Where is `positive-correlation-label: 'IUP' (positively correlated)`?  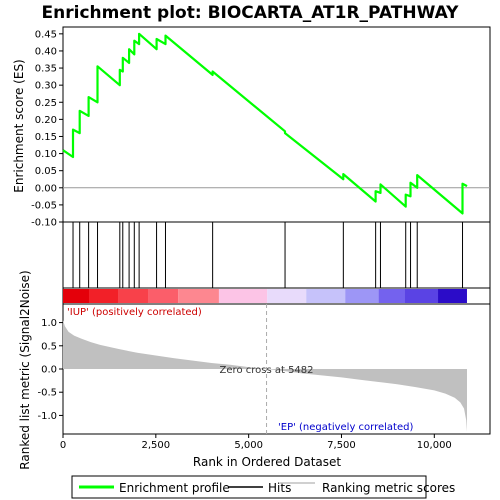 positive-correlation-label: 'IUP' (positively correlated) is located at coordinates (134, 312).